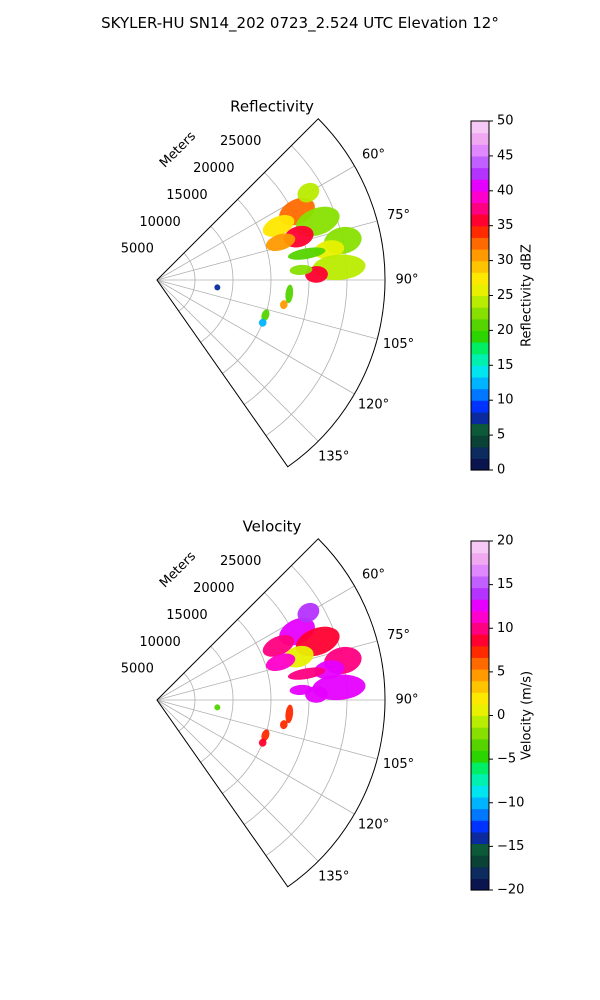  What do you see at coordinates (527, 715) in the screenshot?
I see `colorbar-label: Velocity (m/s)` at bounding box center [527, 715].